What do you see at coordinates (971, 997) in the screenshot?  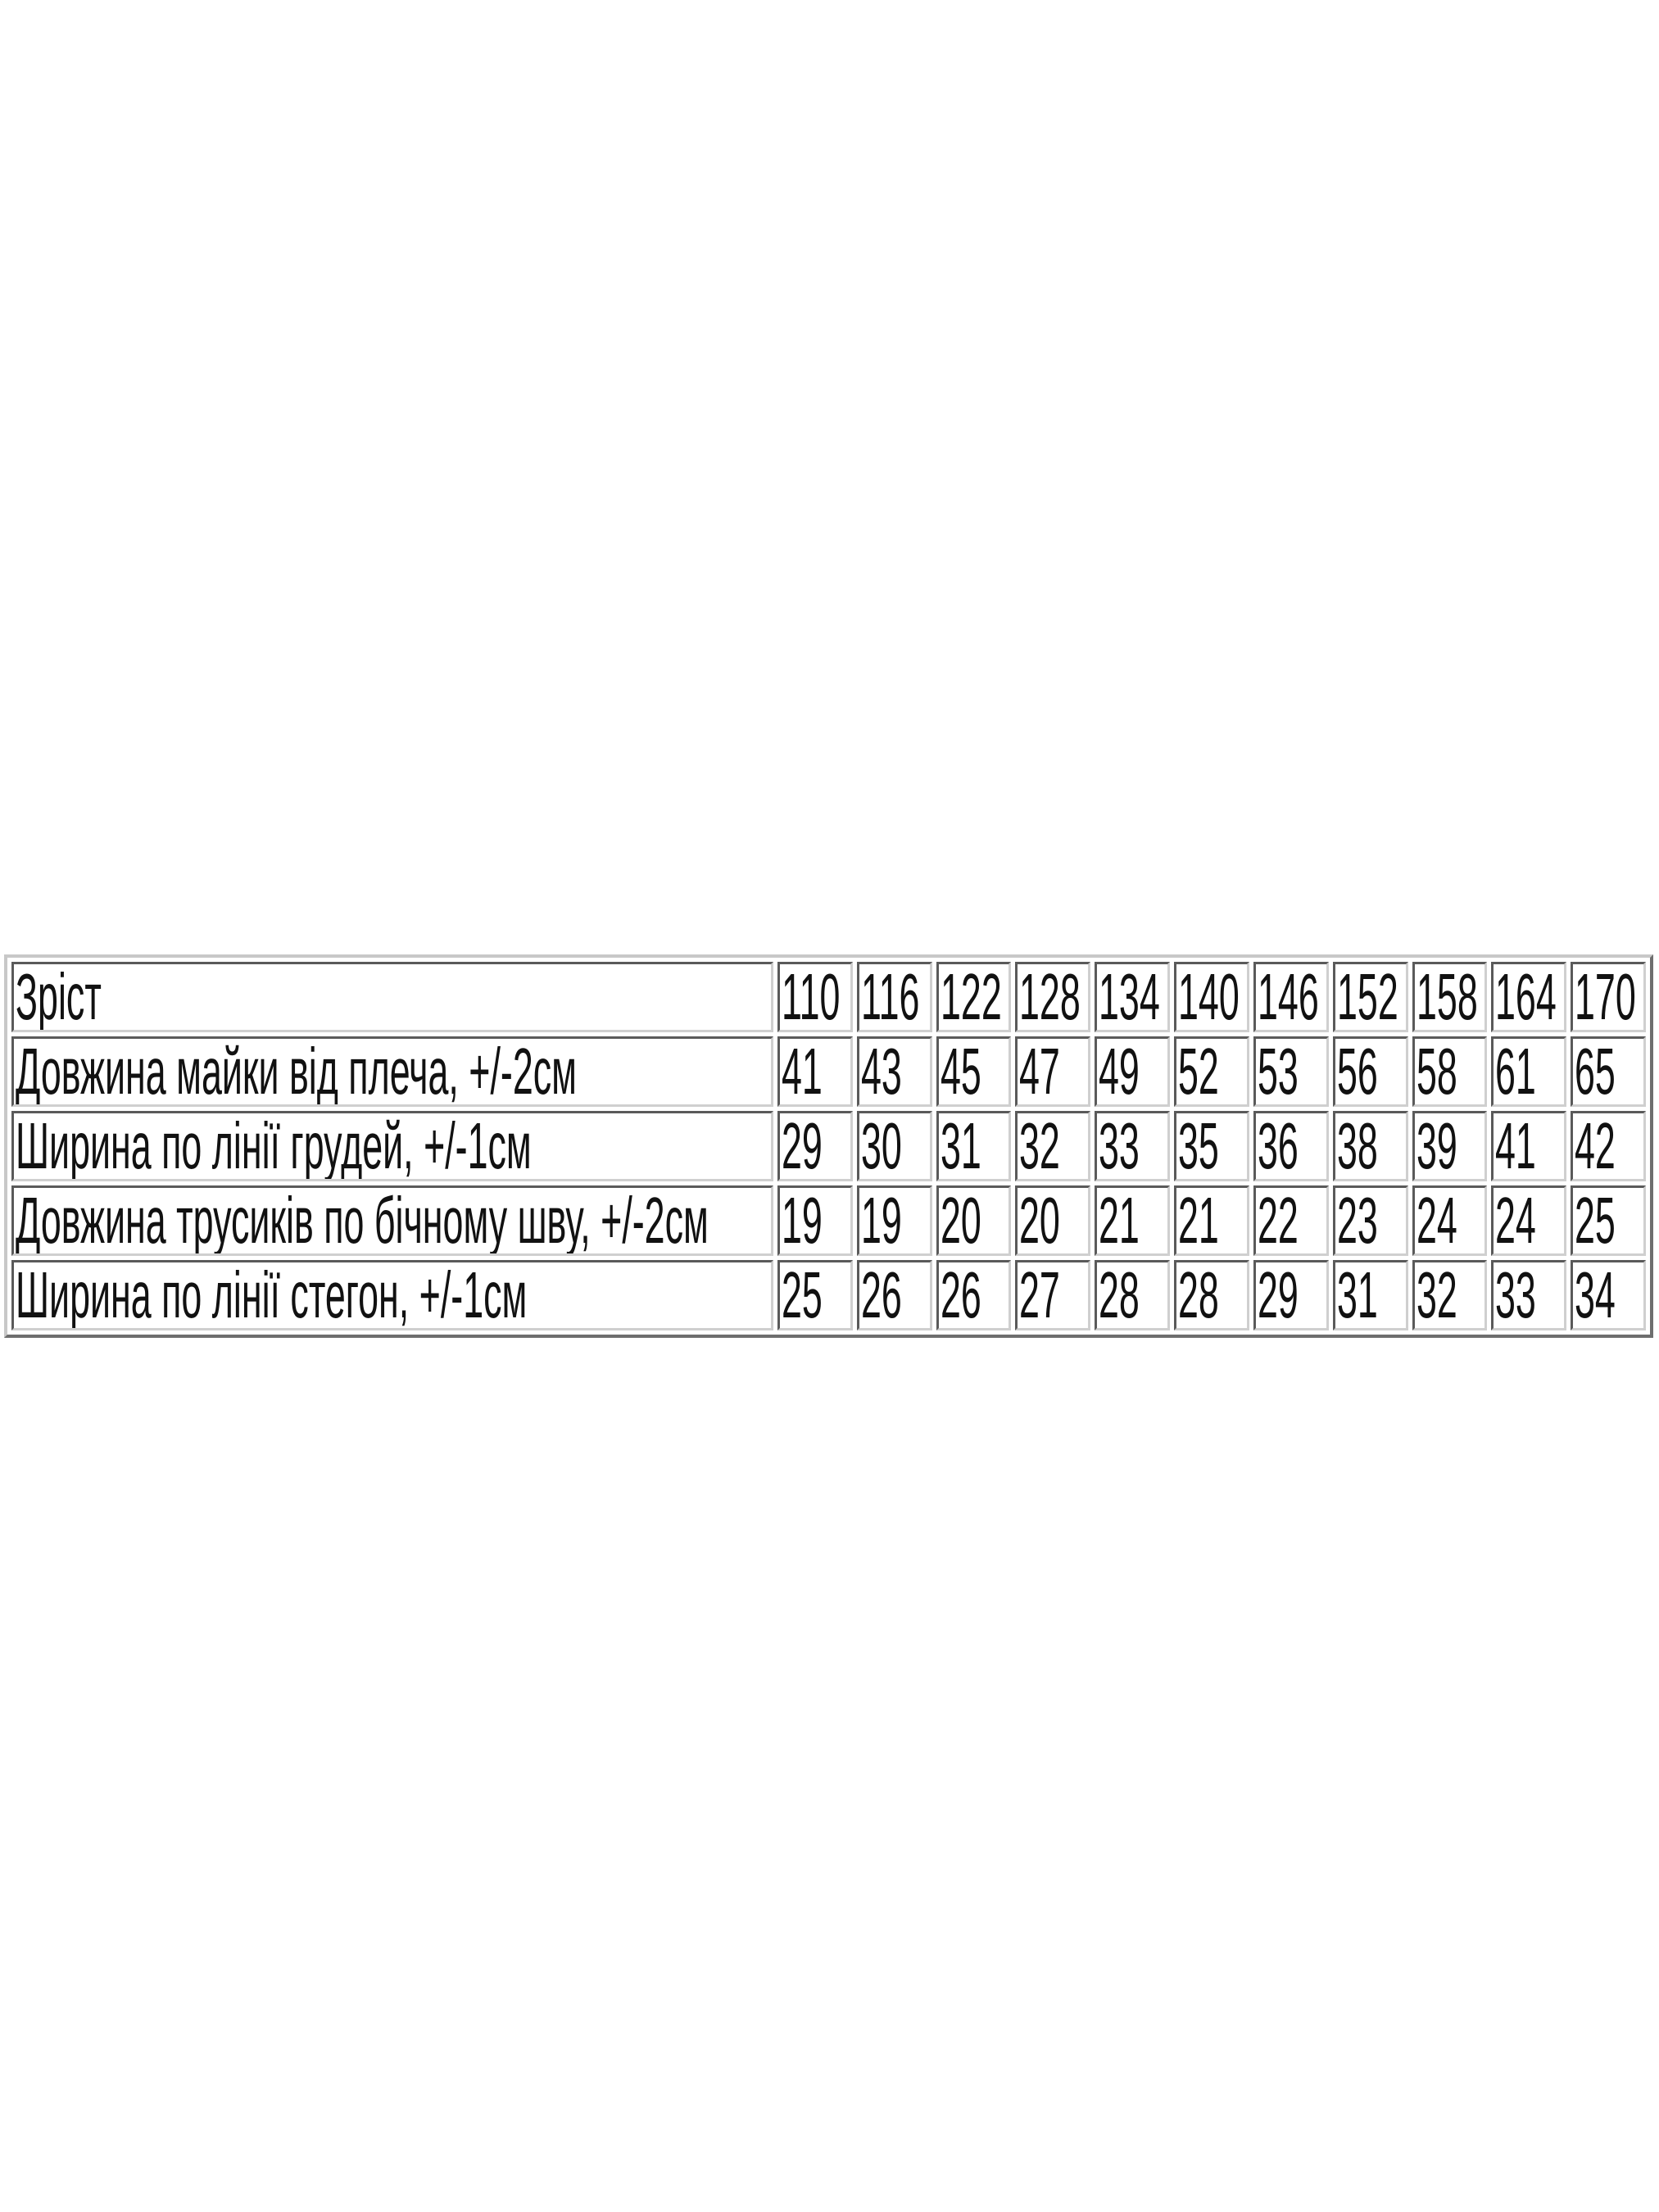 I see `cell-value: 122` at bounding box center [971, 997].